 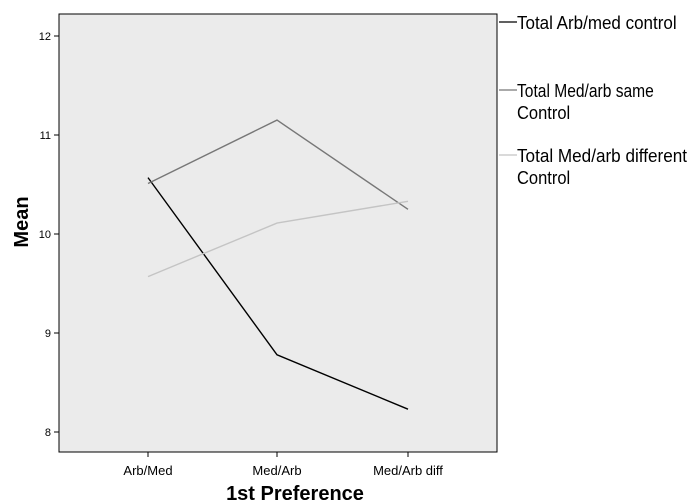 What do you see at coordinates (45, 136) in the screenshot?
I see `y-tick-label: 11` at bounding box center [45, 136].